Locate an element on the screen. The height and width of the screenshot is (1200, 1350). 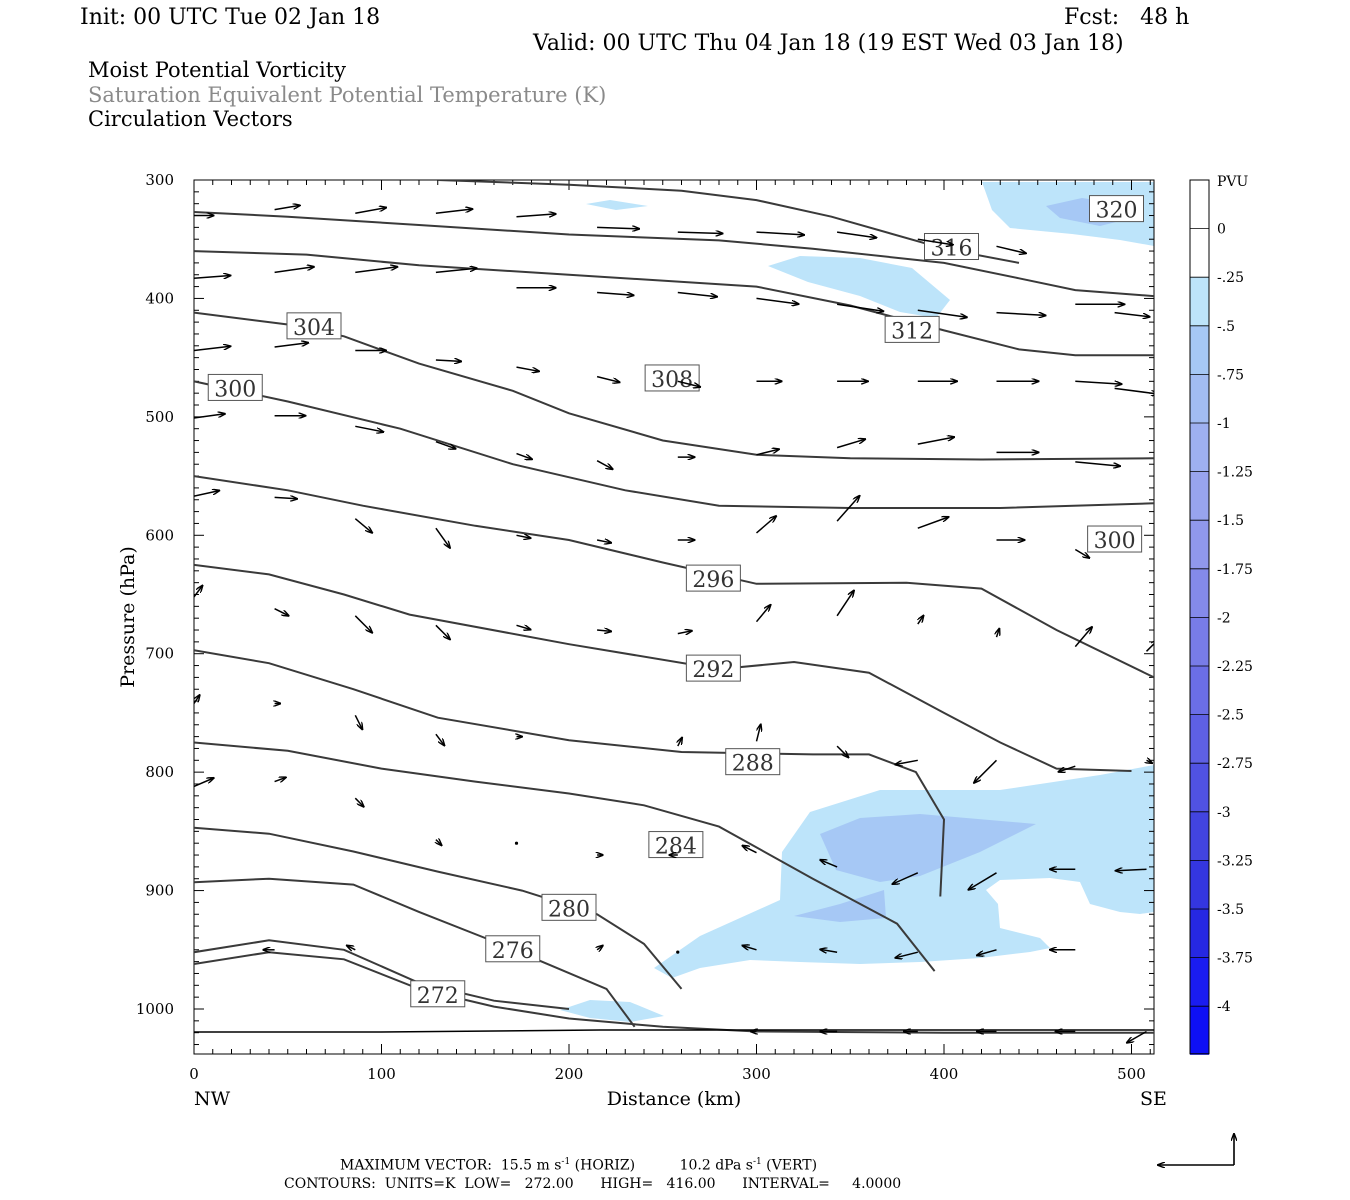
y-tick-label: 800 is located at coordinates (159, 772).